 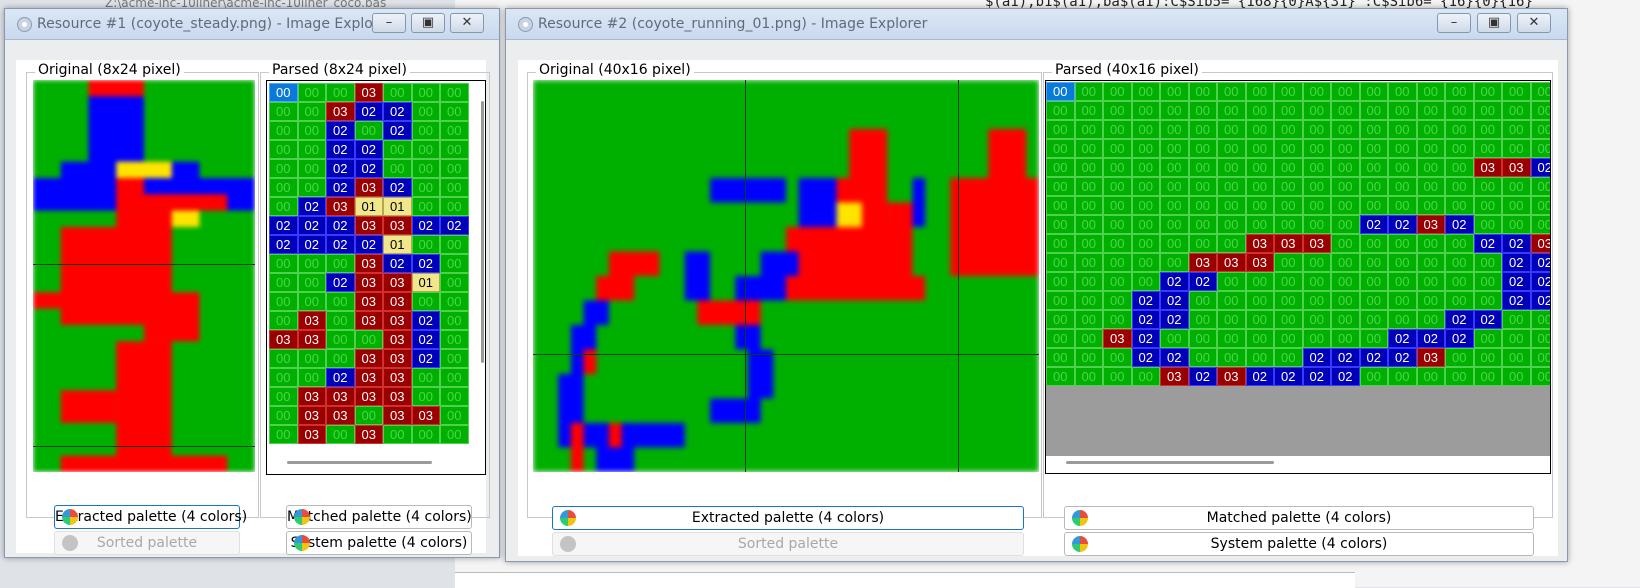 I want to click on system-palette-button: System palette (4 colors), so click(x=379, y=543).